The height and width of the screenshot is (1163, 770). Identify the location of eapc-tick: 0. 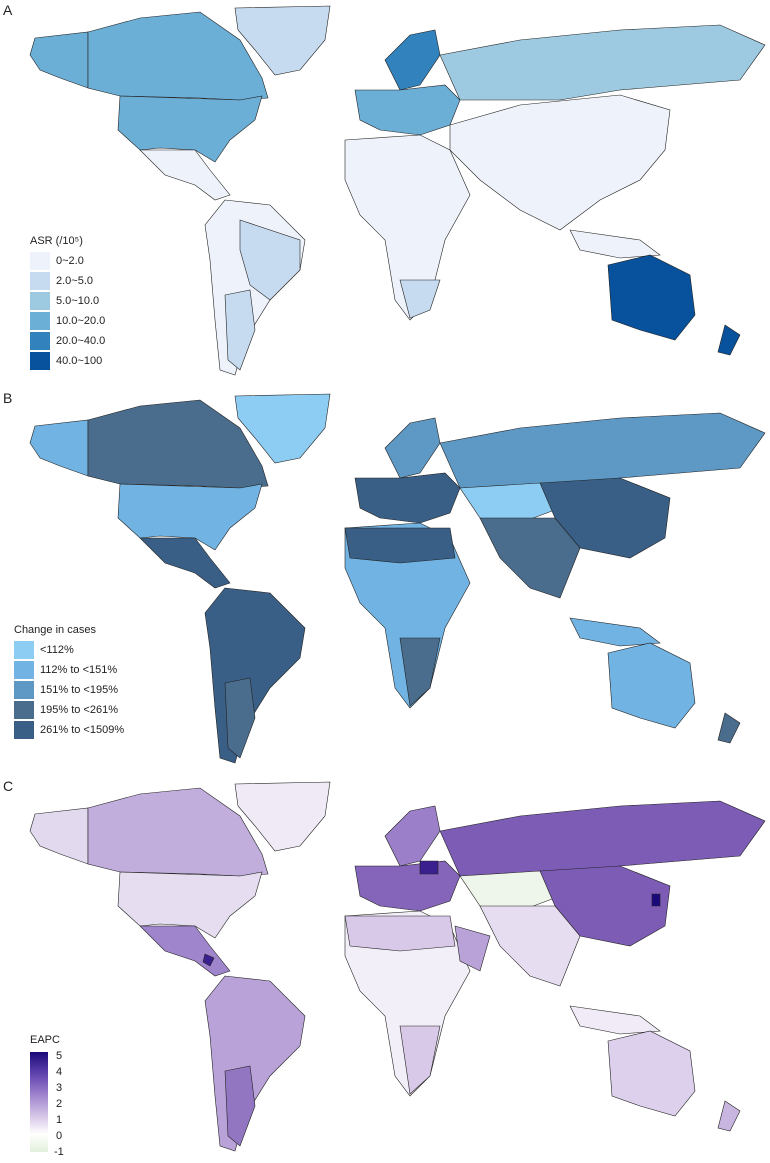
(59, 1136).